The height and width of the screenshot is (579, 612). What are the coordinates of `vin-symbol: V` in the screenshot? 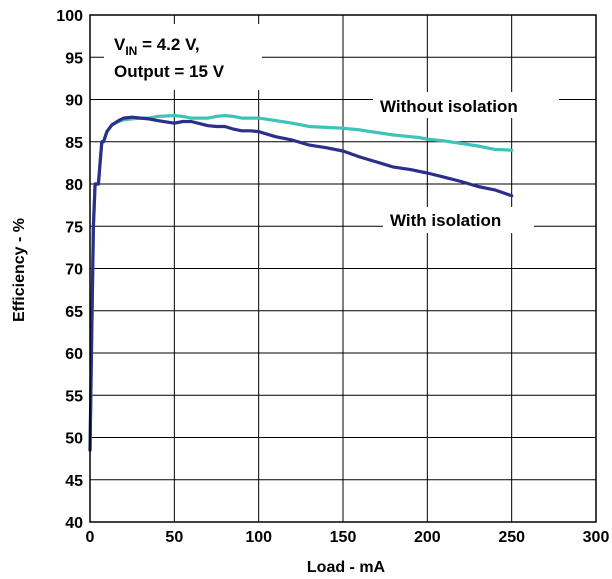 It's located at (120, 44).